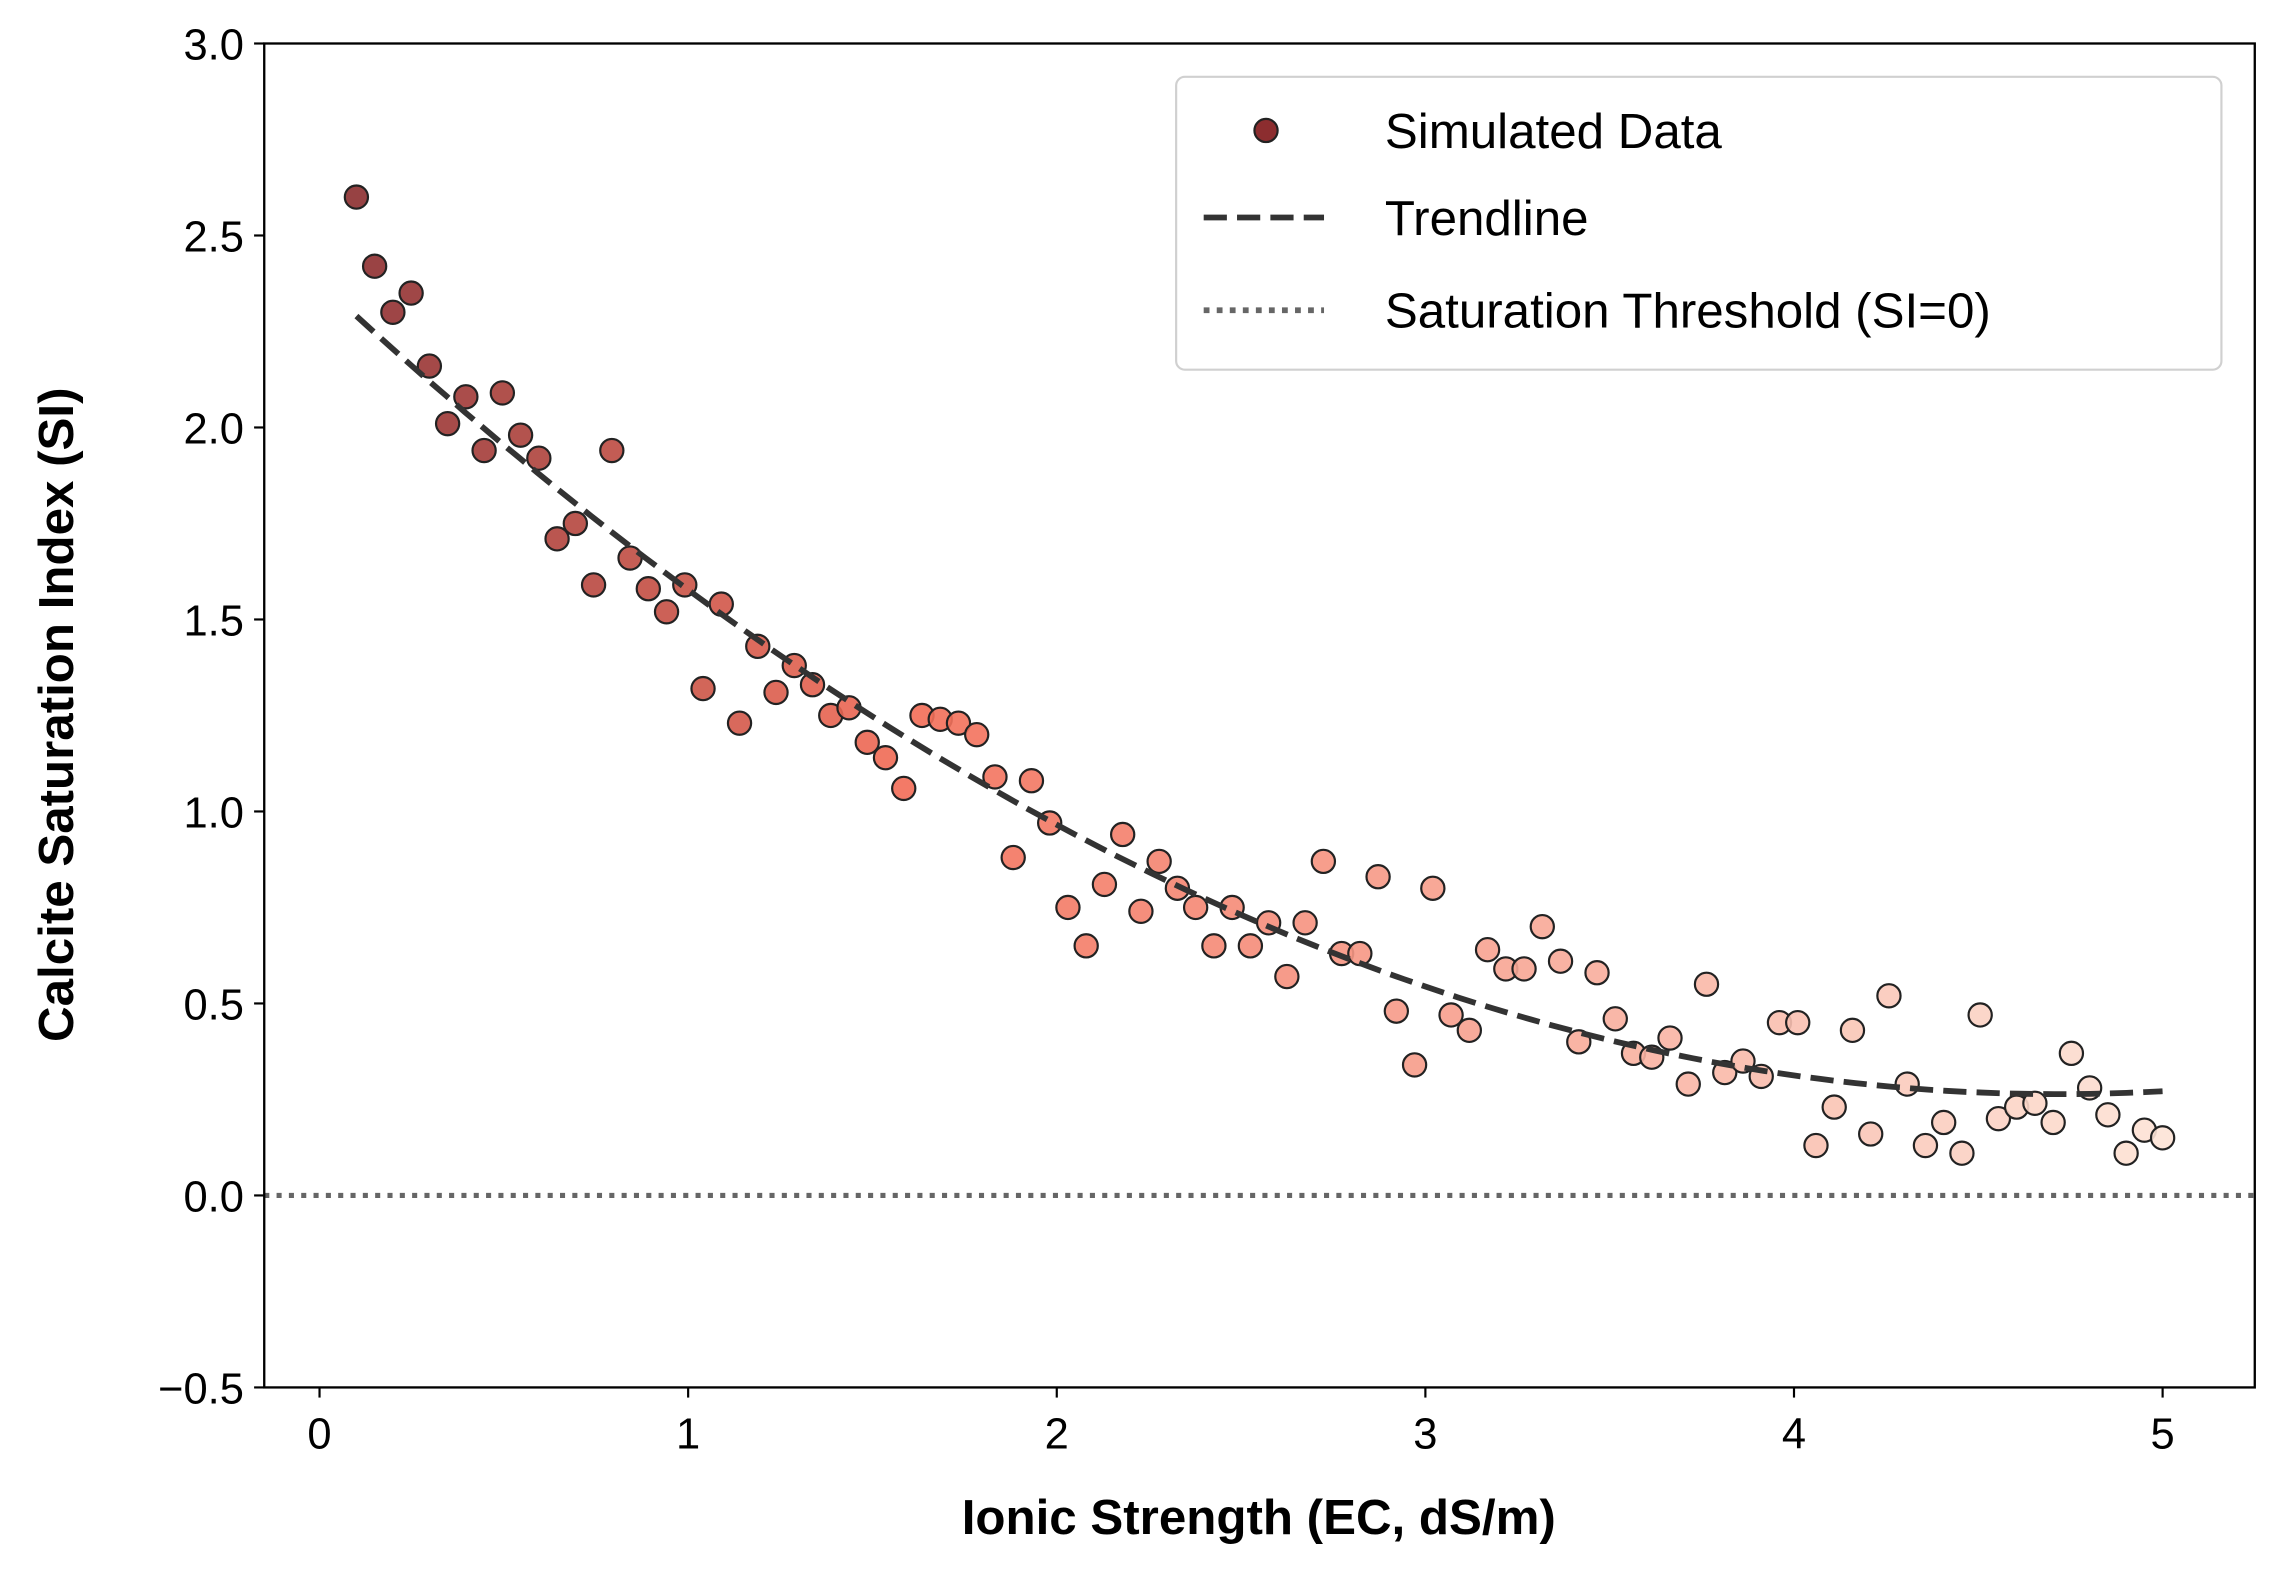 The height and width of the screenshot is (1573, 2274). What do you see at coordinates (1794, 1434) in the screenshot?
I see `x-tick-label: 4` at bounding box center [1794, 1434].